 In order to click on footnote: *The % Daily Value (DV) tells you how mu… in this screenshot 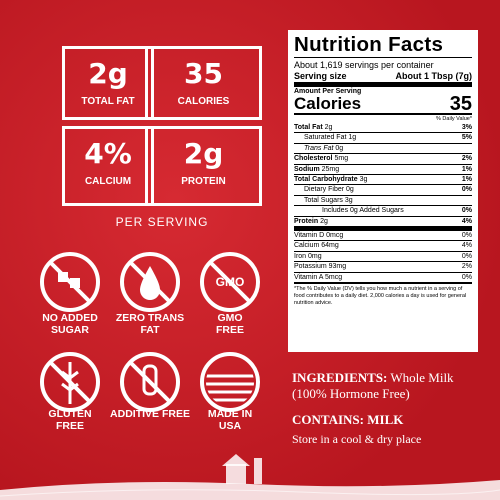, I will do `click(383, 294)`.